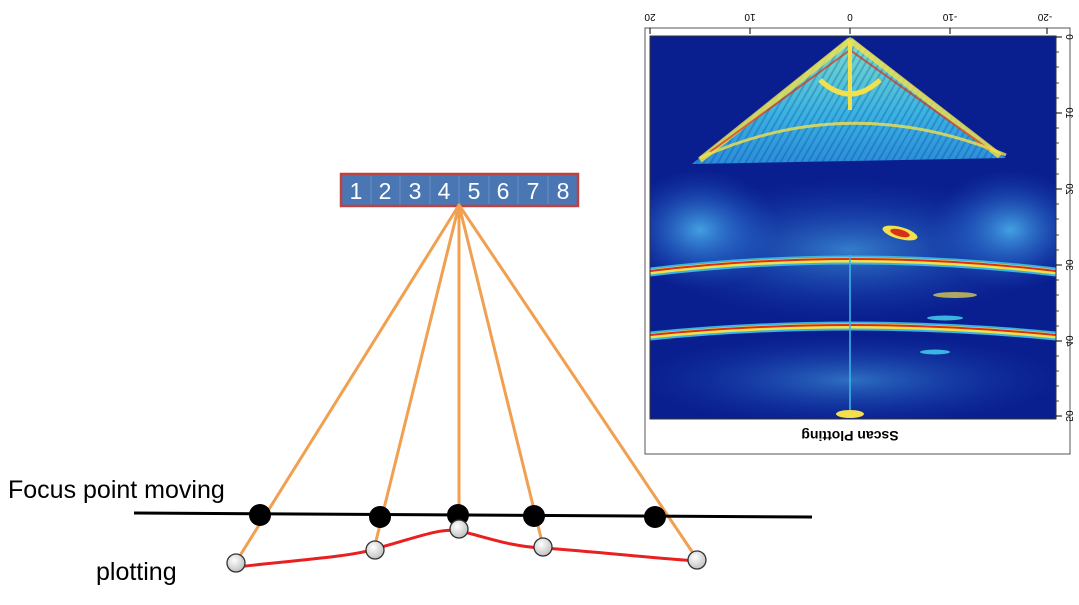  Describe the element at coordinates (1044, 16) in the screenshot. I see `x-tick-label: -20` at that location.